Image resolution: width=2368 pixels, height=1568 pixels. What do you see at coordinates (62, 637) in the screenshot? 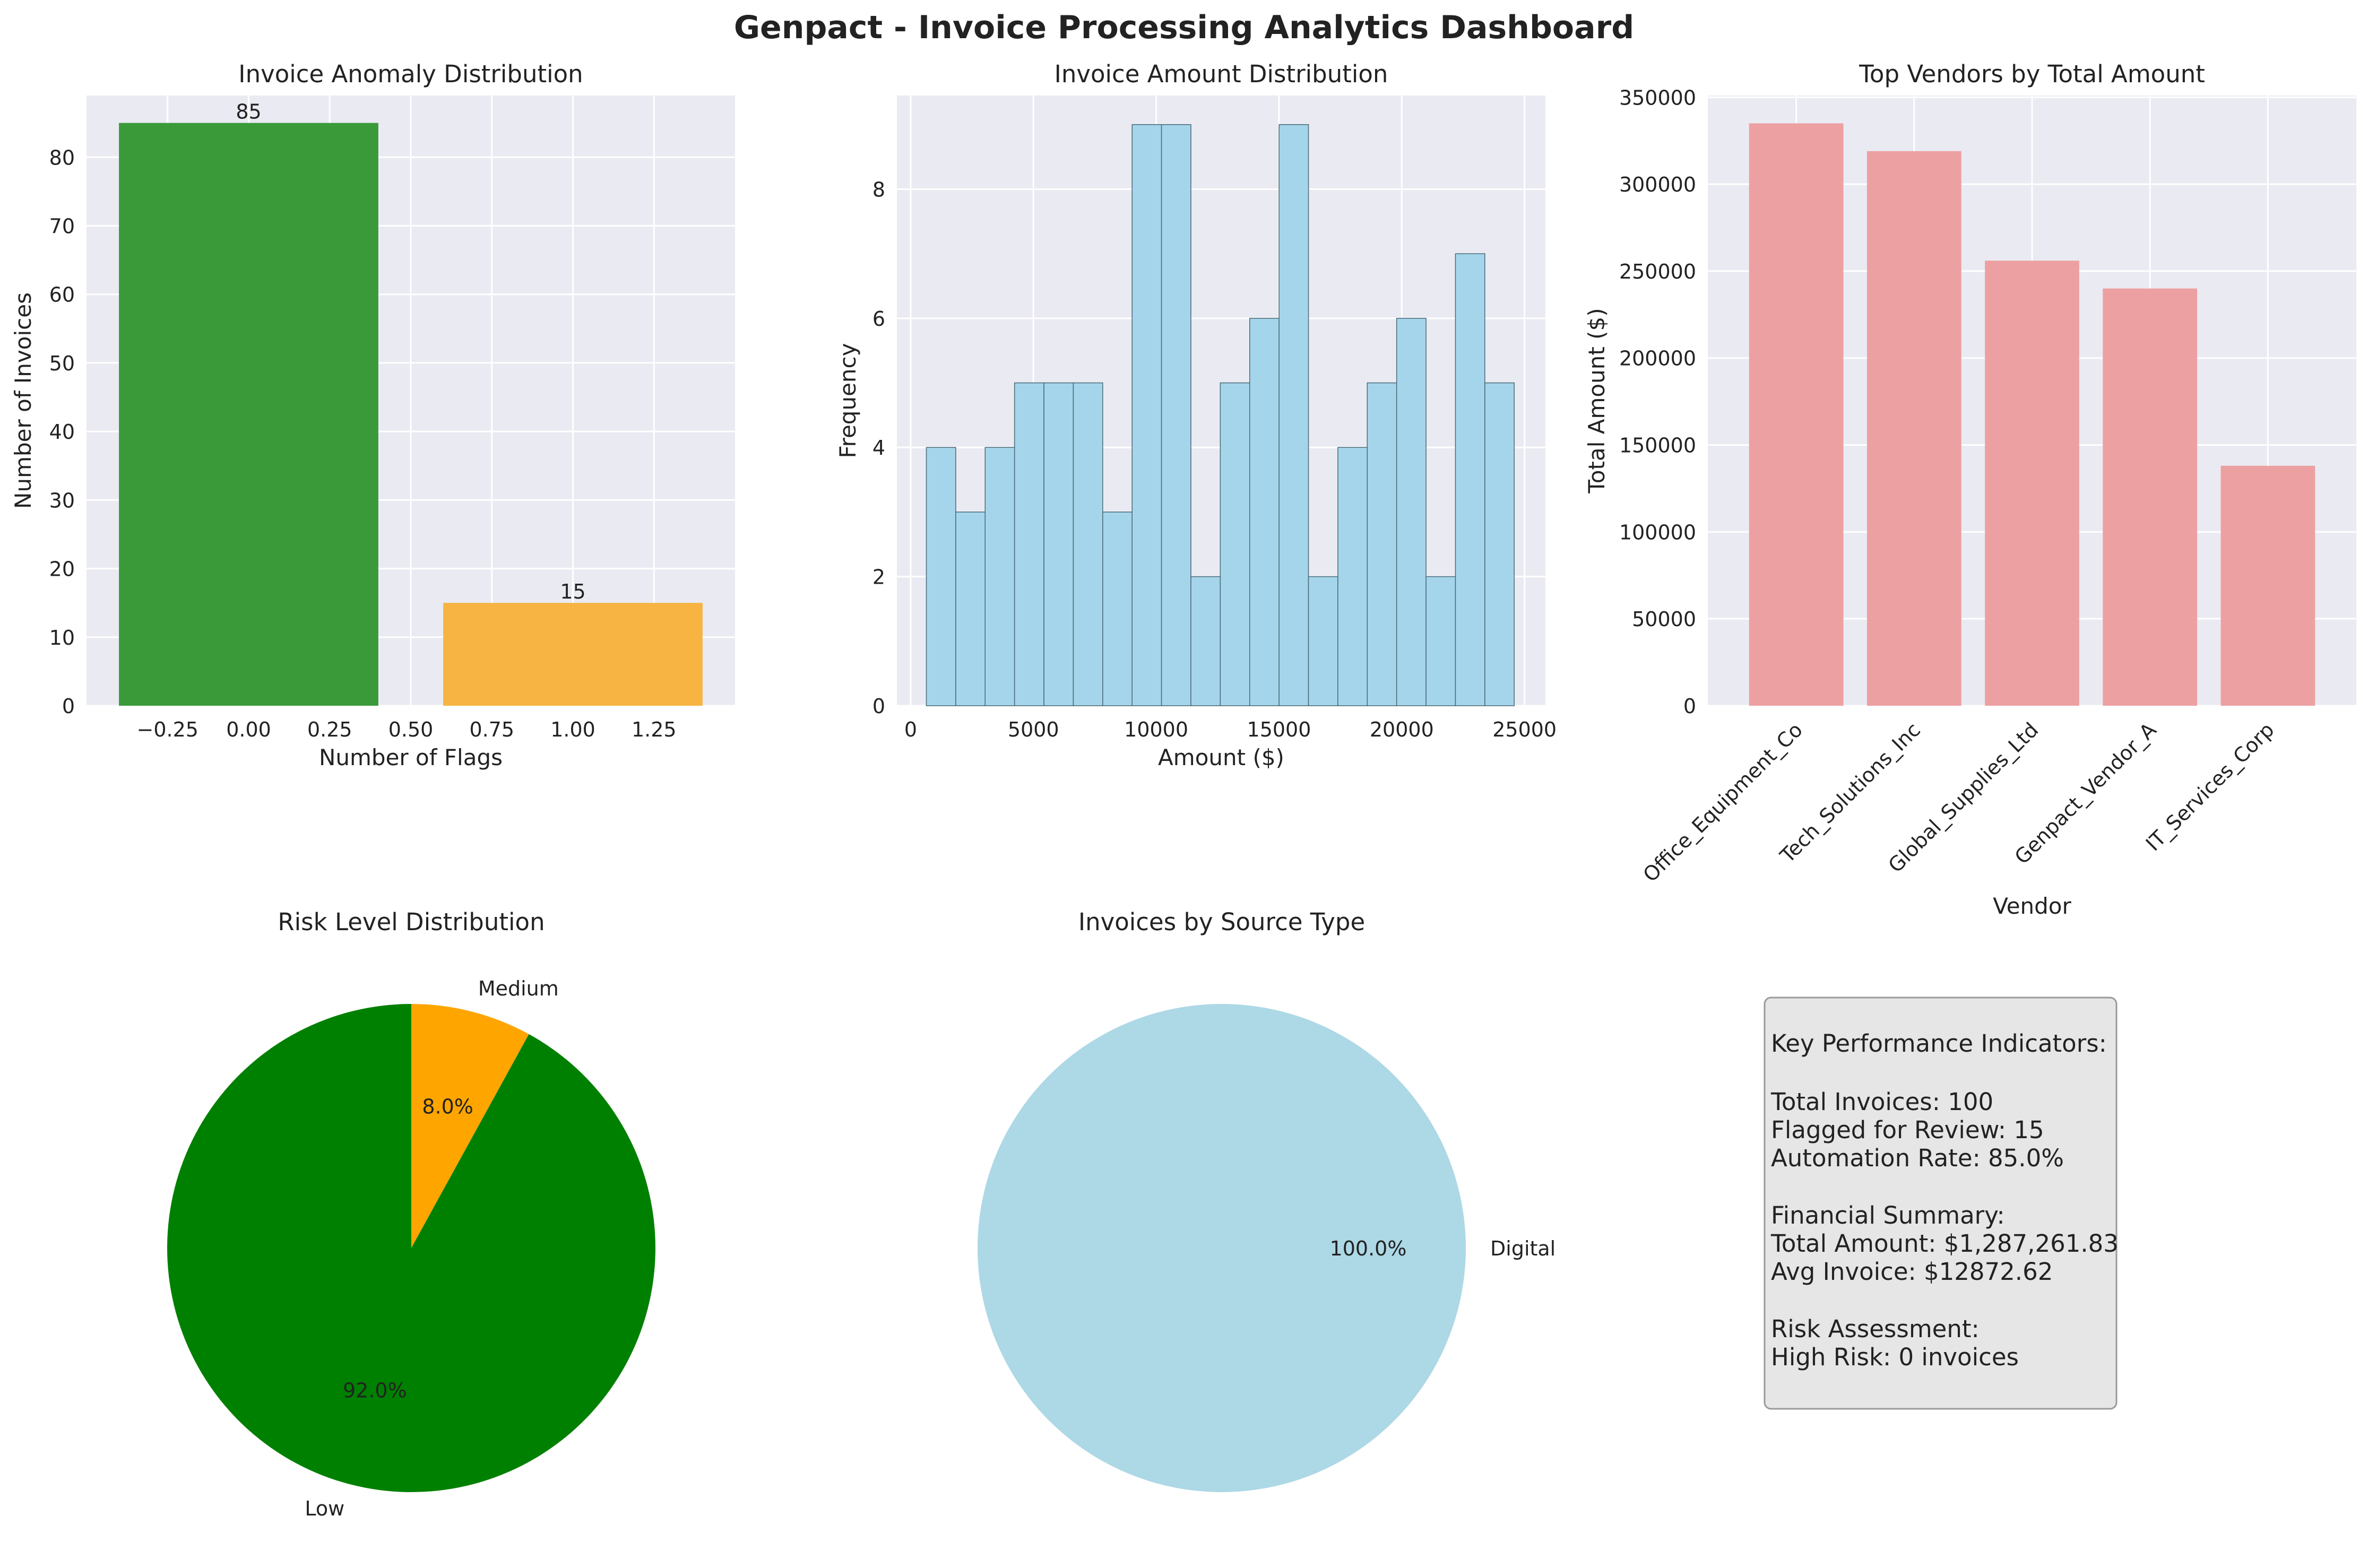
I see `y-tick-label: 10` at bounding box center [62, 637].